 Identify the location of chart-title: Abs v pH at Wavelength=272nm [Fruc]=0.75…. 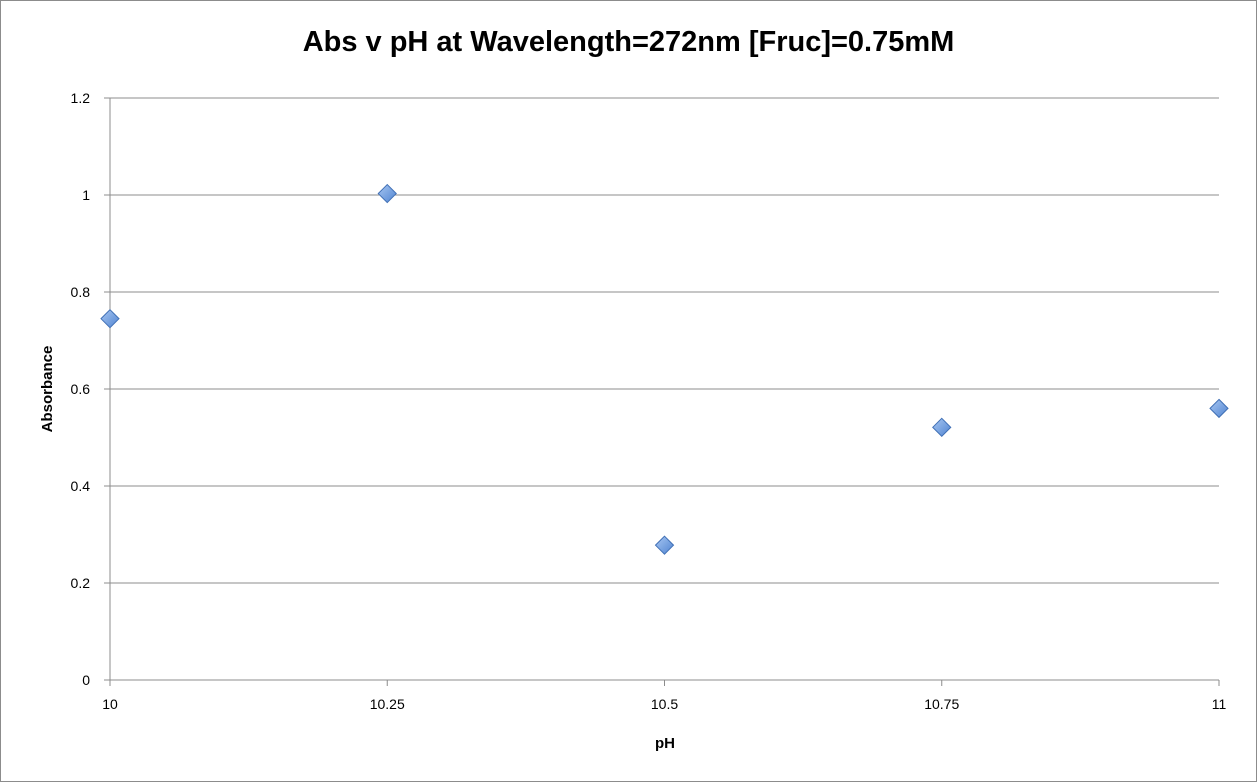
(628, 42).